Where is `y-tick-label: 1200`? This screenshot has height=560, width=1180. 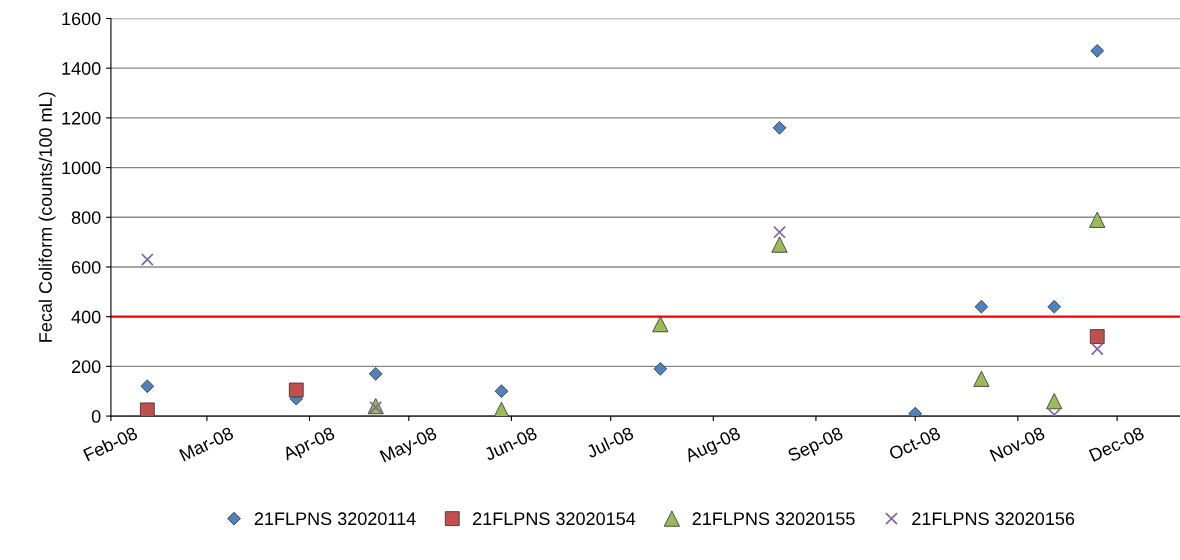 y-tick-label: 1200 is located at coordinates (81, 118).